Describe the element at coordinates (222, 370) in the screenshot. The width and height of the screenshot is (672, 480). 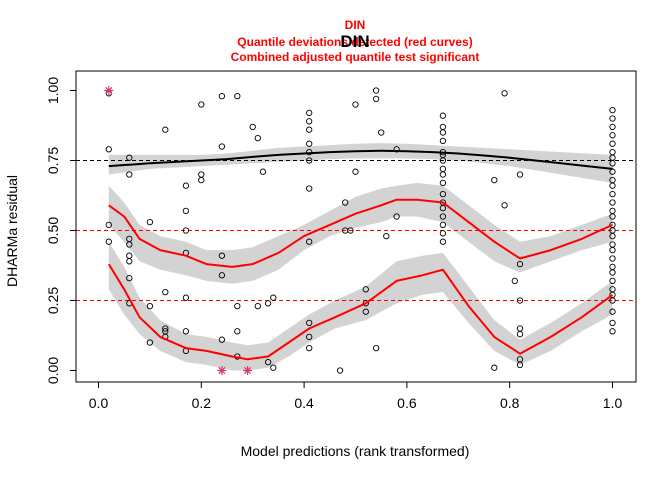
I see `outlier-marker` at that location.